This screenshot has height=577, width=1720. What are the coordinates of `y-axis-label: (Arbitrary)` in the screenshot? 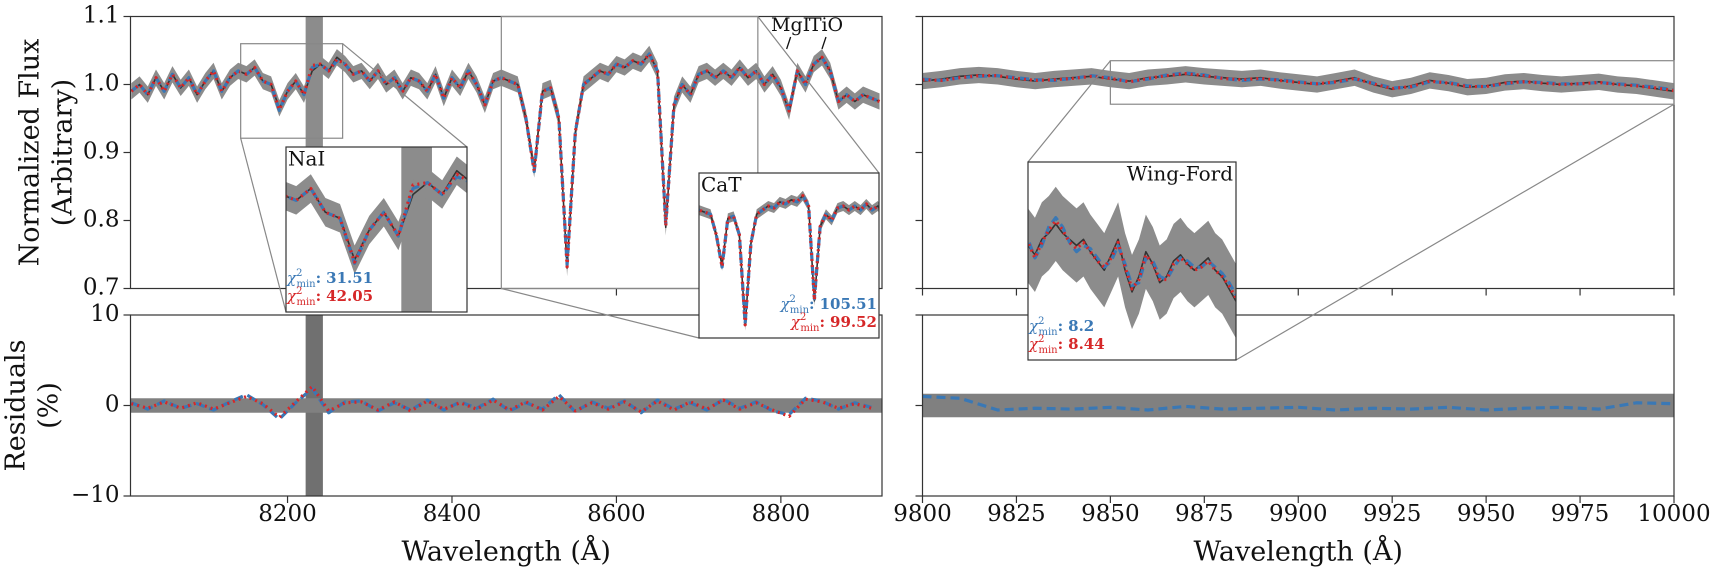 It's located at (63, 152).